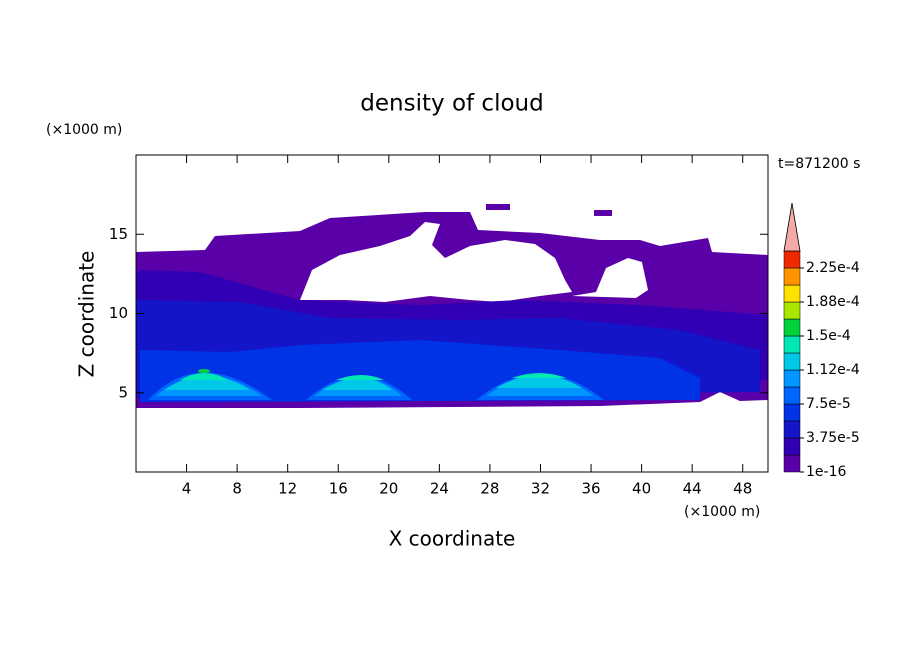 This screenshot has height=654, width=904. What do you see at coordinates (87, 314) in the screenshot?
I see `y-axis-label: Z coordinate` at bounding box center [87, 314].